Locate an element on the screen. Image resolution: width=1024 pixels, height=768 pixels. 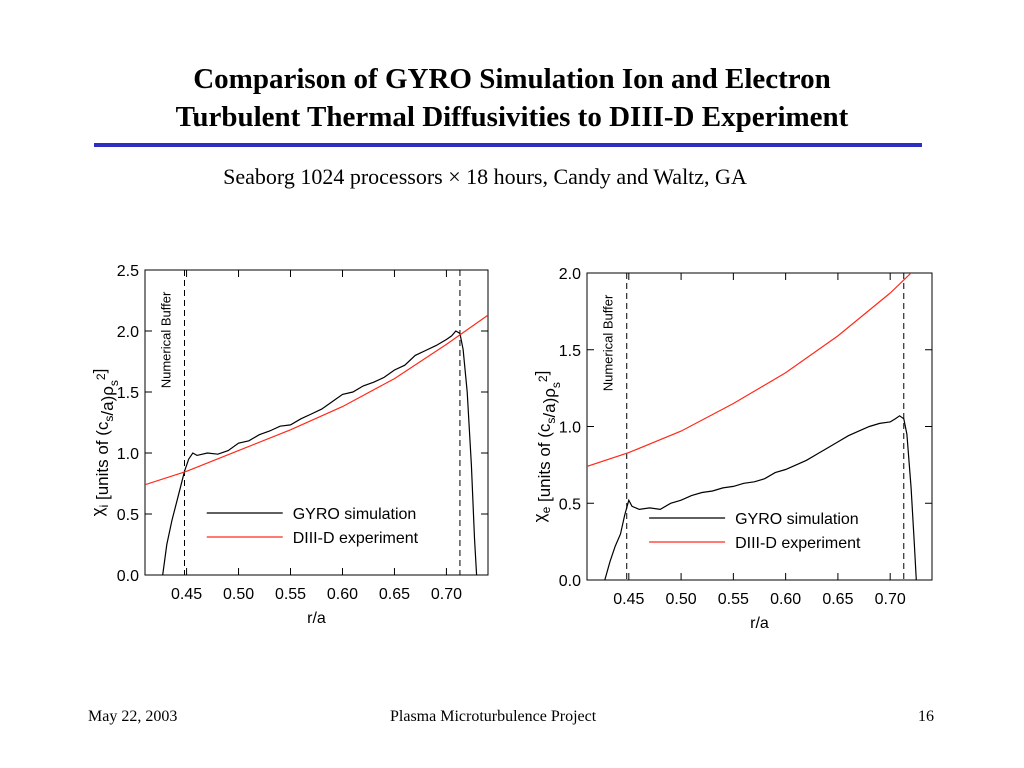
y-axis-label: χe [units of (cs/a)ρs2] is located at coordinates (546, 447).